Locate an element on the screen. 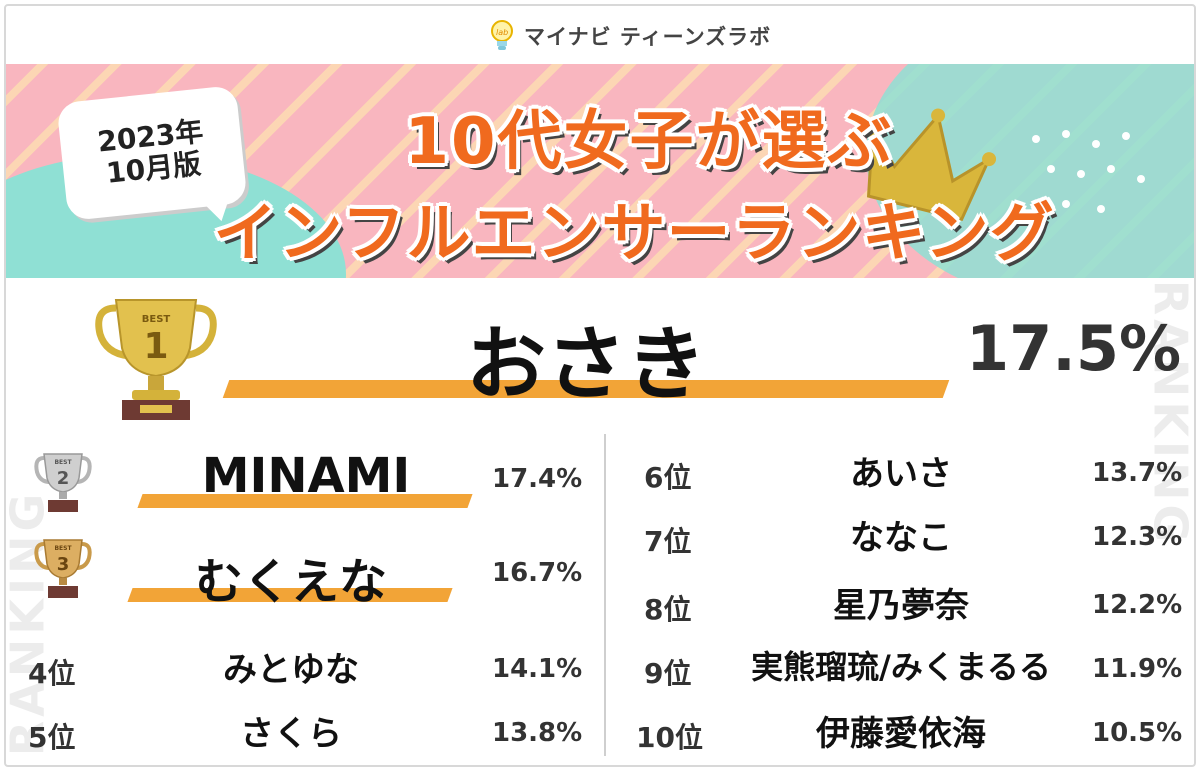 This screenshot has height=771, width=1200. rank-7-label: 7位 is located at coordinates (668, 541).